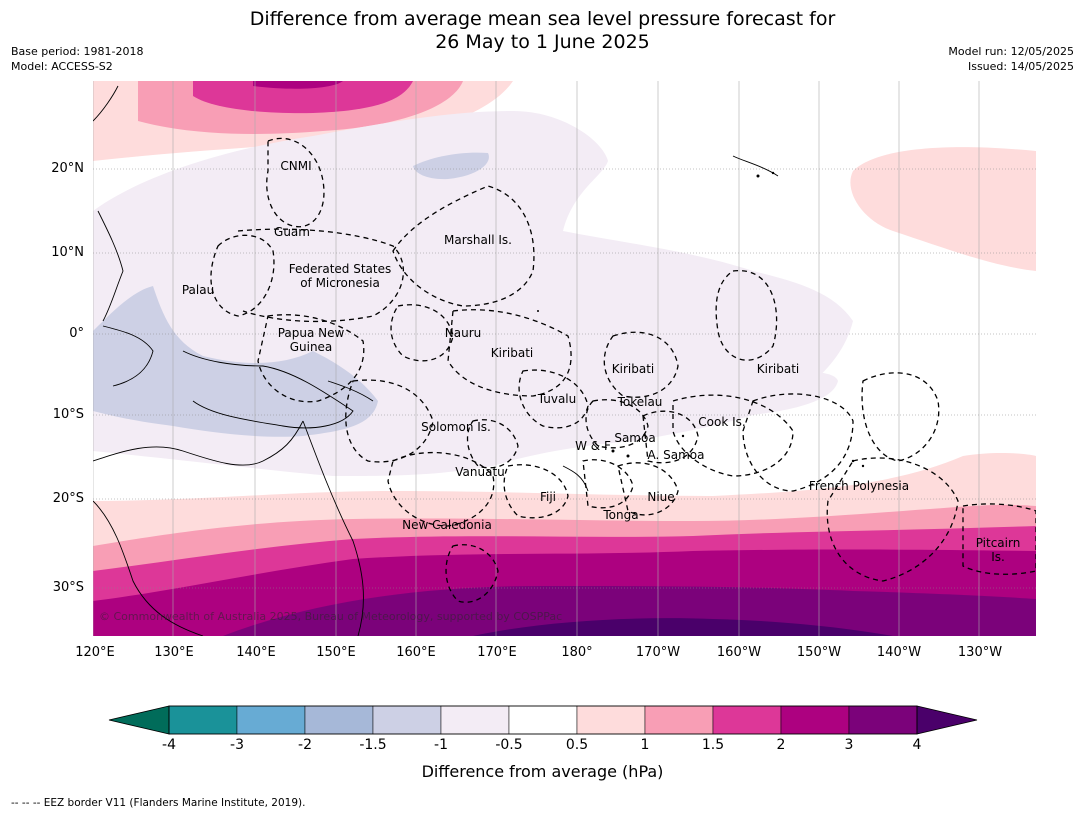 The height and width of the screenshot is (816, 1085). Describe the element at coordinates (593, 446) in the screenshot. I see `label-wf: W & F` at that location.